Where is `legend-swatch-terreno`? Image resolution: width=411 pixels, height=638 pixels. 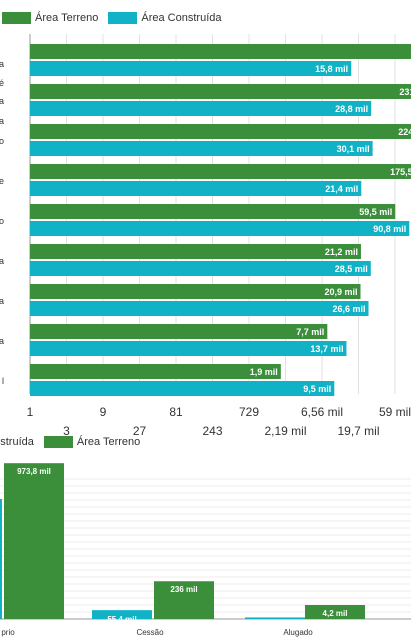 legend-swatch-terreno is located at coordinates (16, 18).